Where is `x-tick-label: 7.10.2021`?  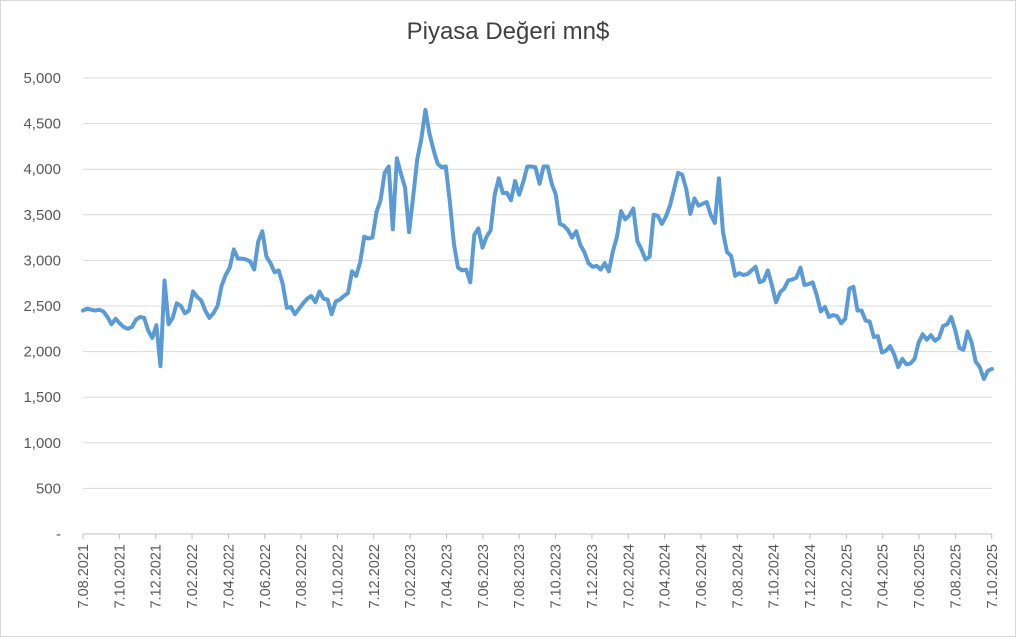
x-tick-label: 7.10.2021 is located at coordinates (120, 576).